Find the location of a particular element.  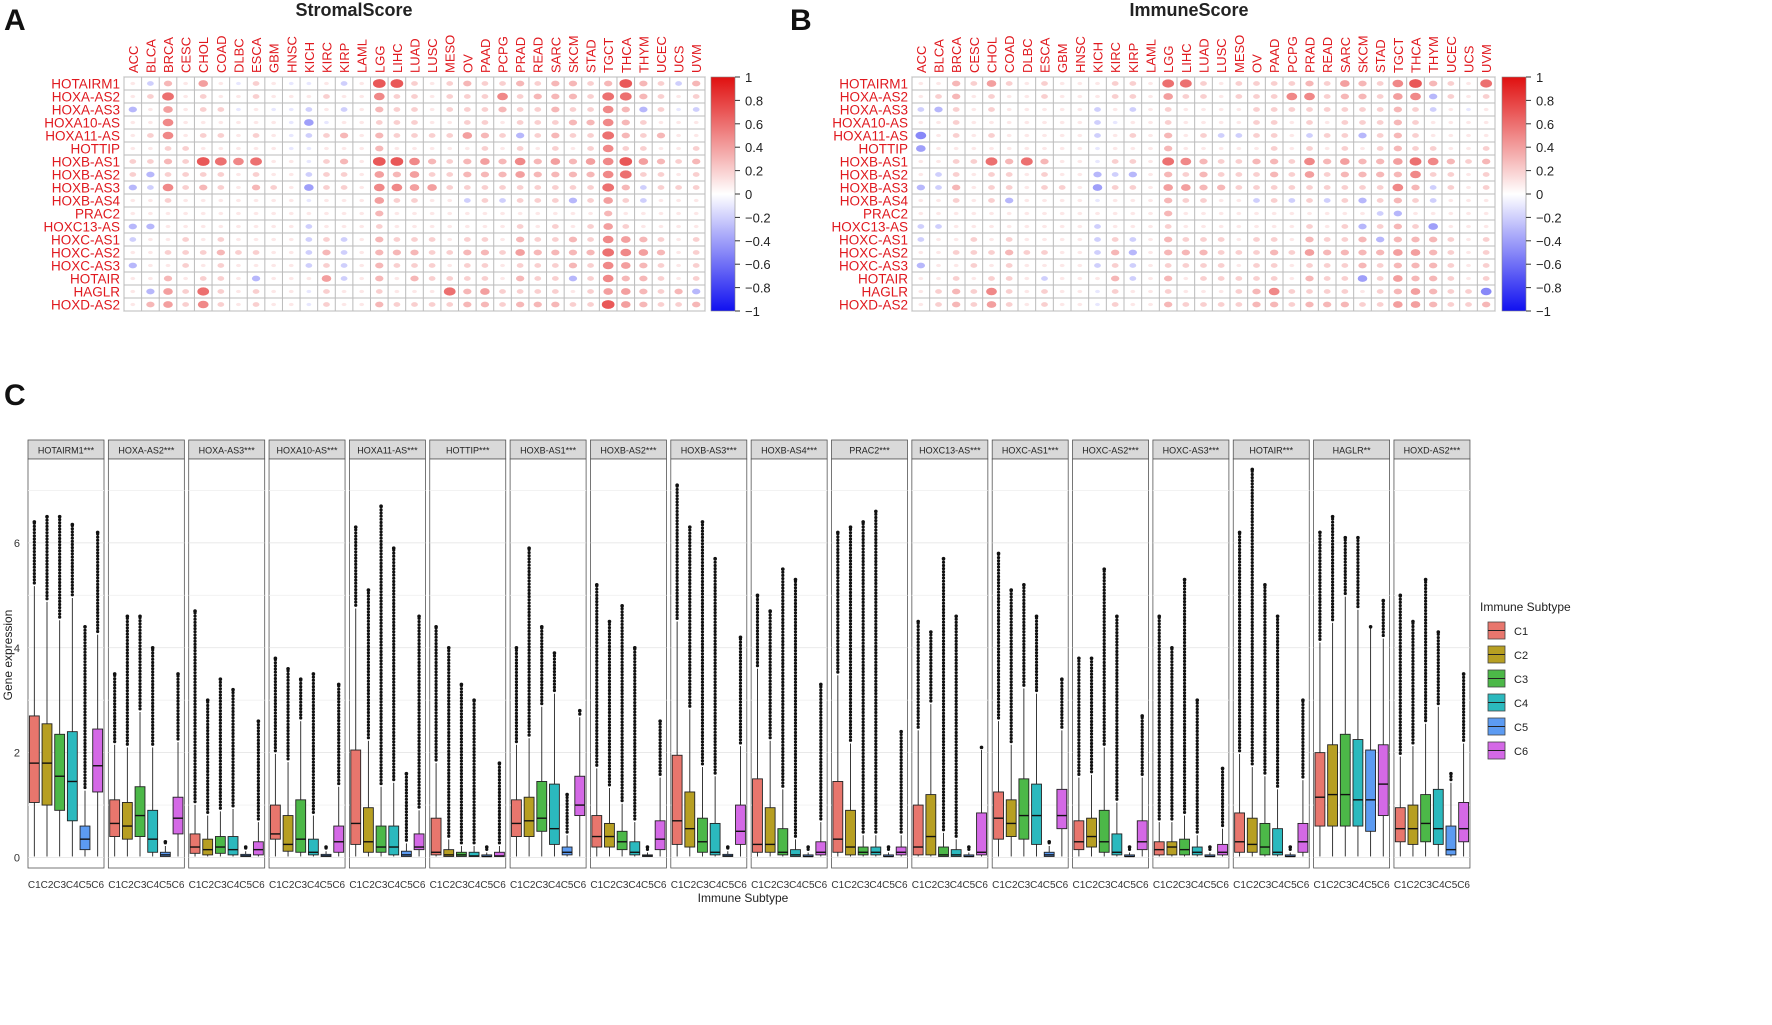

facet-panel: HOXB-AS3***C1 C2 C3 C4 C5 C6 is located at coordinates (708, 665).